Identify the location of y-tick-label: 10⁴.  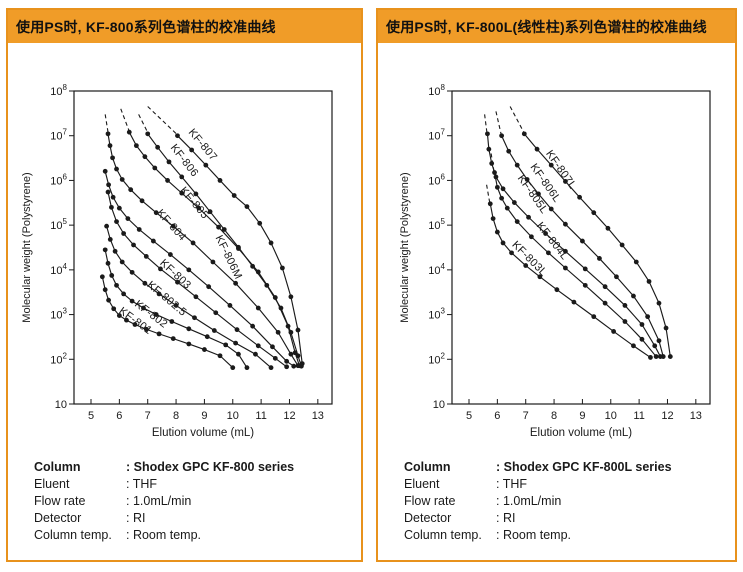
(436, 269).